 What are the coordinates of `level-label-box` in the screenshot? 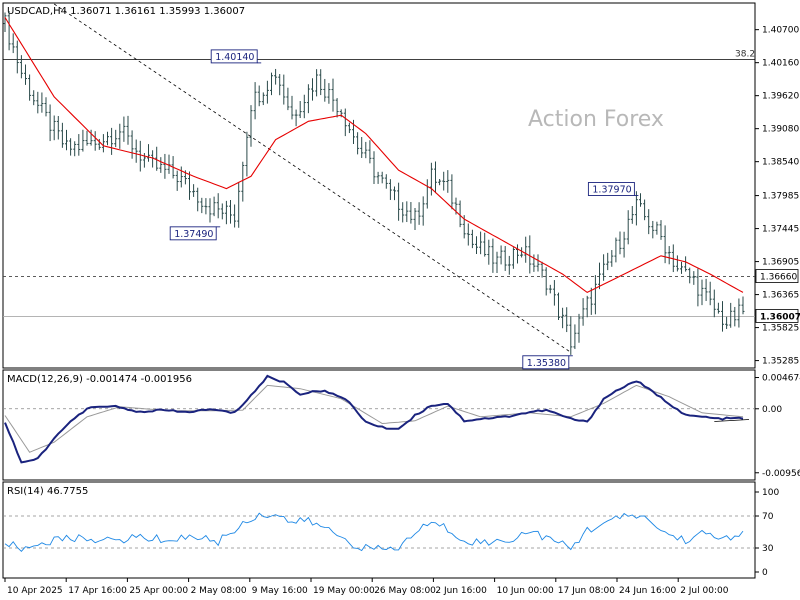 It's located at (777, 276).